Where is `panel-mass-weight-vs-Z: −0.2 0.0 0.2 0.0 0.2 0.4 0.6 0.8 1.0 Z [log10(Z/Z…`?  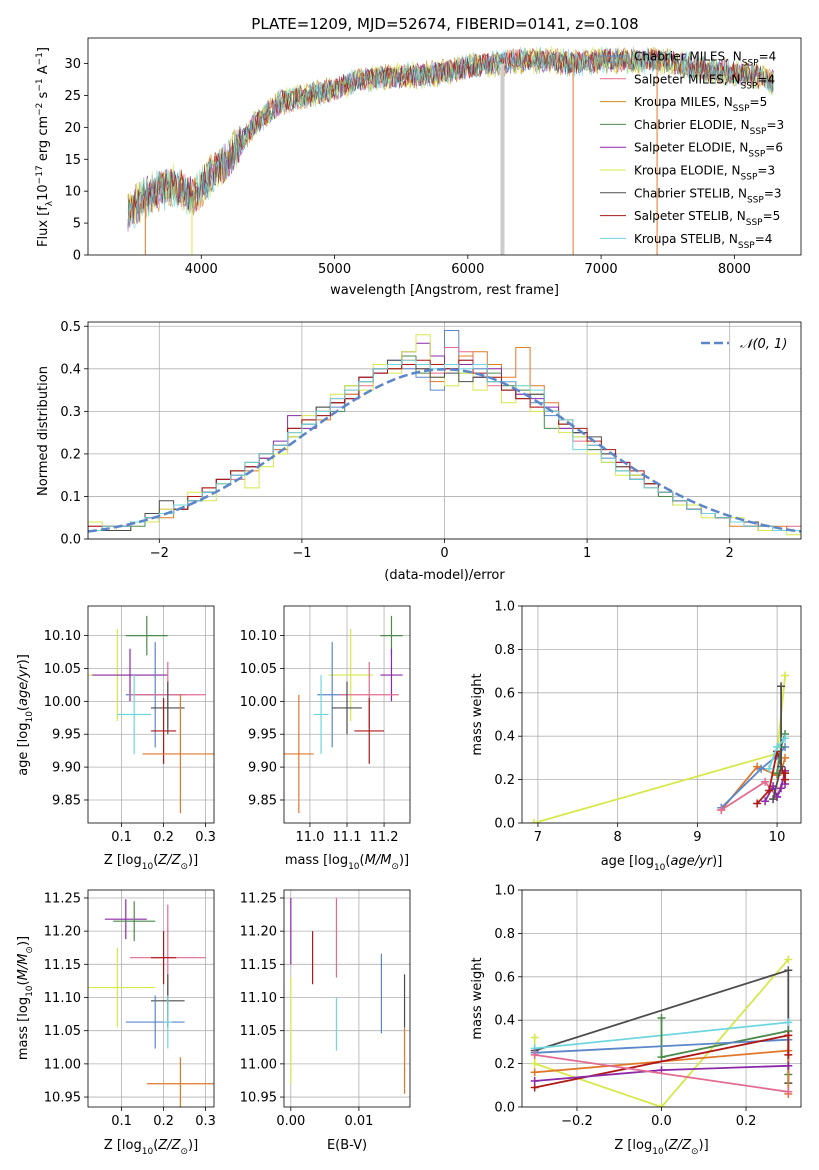
panel-mass-weight-vs-Z: −0.2 0.0 0.2 0.0 0.2 0.4 0.6 0.8 1.0 Z [log10(Z/Z… is located at coordinates (636, 1020).